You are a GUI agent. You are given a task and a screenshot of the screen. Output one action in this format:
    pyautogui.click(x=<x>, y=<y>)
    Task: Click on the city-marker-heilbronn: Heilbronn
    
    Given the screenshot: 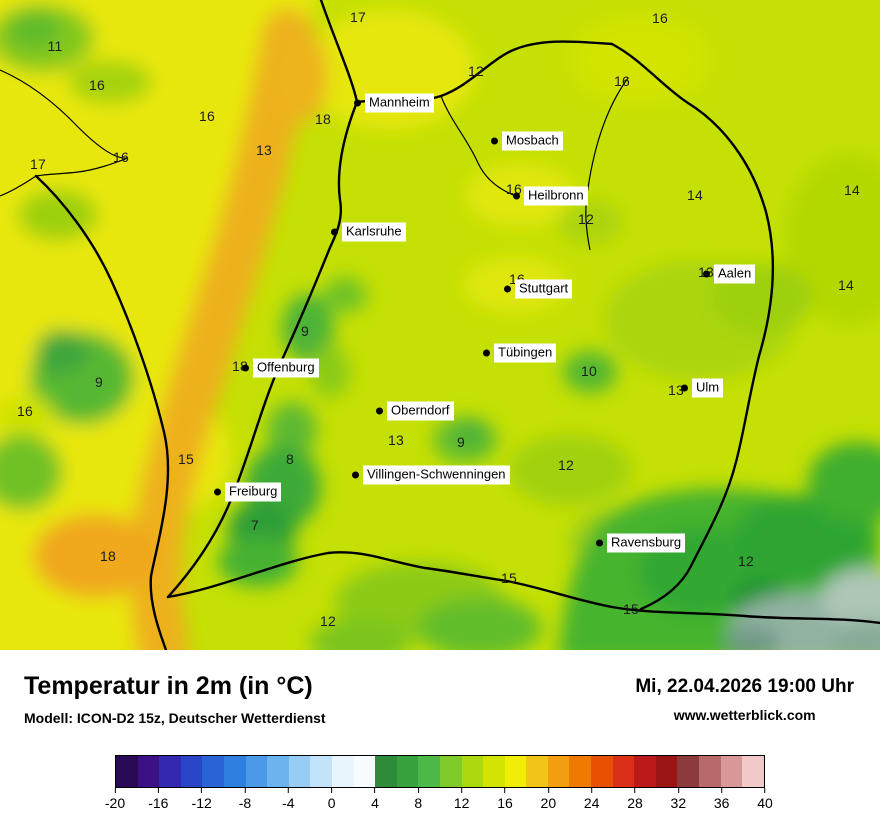 What is the action you would take?
    pyautogui.click(x=550, y=196)
    